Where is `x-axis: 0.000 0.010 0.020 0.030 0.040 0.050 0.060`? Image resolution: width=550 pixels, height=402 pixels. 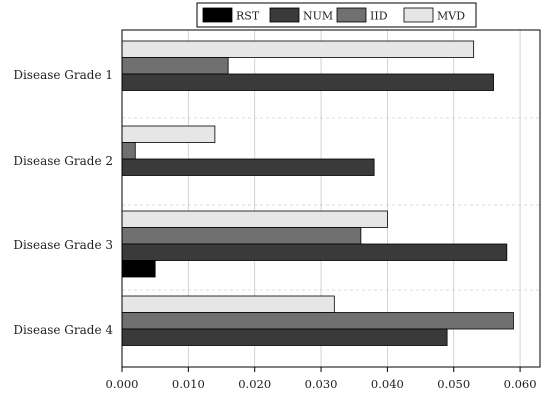 x-axis: 0.000 0.010 0.020 0.030 0.040 0.050 0.060 is located at coordinates (321, 379).